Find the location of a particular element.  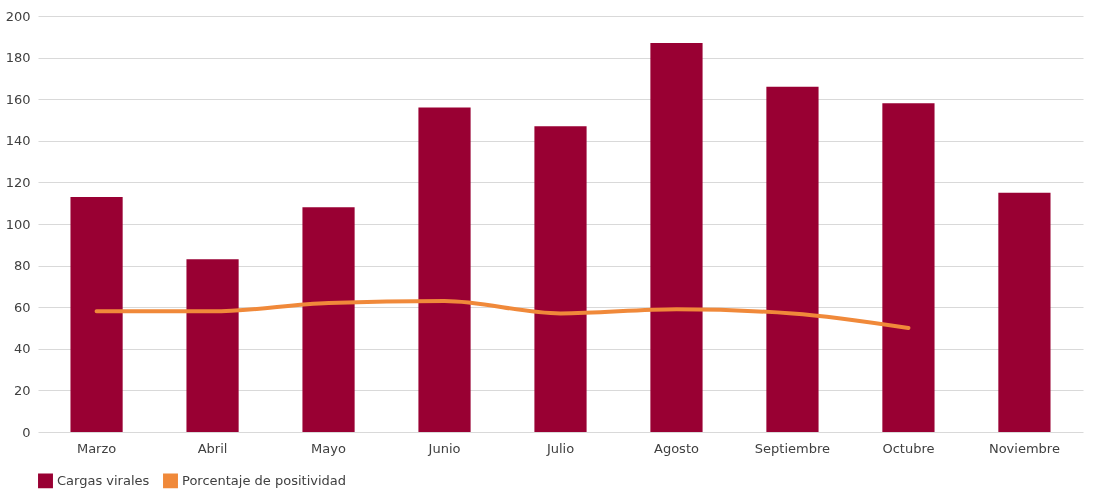

y-tick-label: 100 is located at coordinates (18, 224).